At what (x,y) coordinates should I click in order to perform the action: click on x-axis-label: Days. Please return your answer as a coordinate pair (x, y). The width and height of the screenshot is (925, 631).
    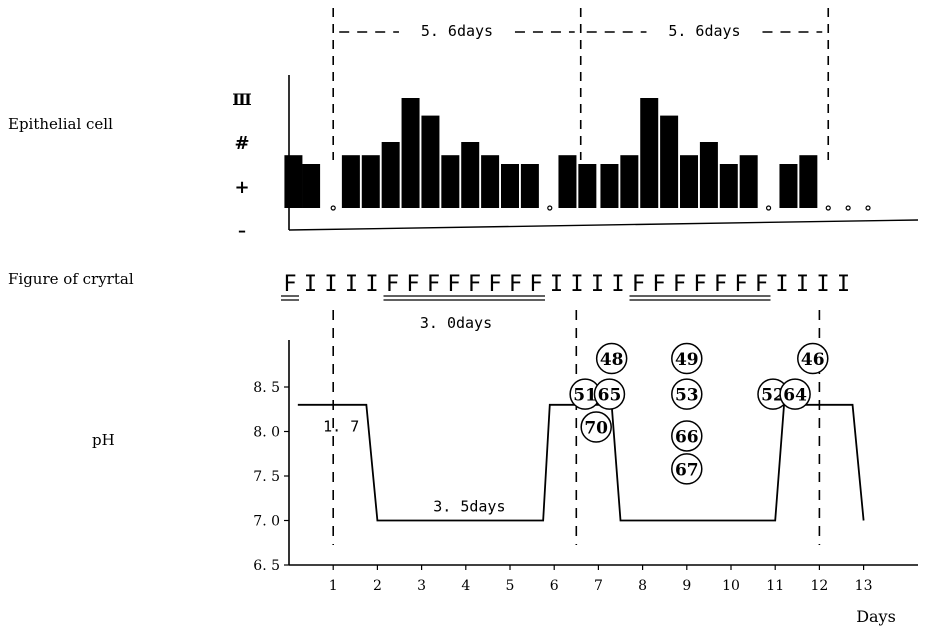
    Looking at the image, I should click on (876, 616).